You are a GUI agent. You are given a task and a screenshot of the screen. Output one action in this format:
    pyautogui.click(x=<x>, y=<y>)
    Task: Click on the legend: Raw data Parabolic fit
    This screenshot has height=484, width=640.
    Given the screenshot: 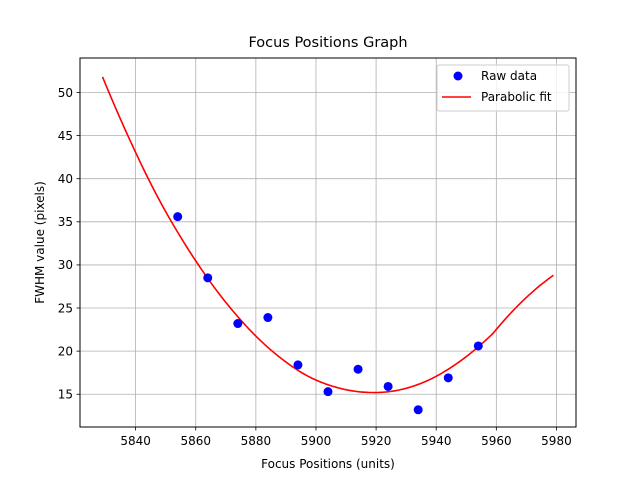 What is the action you would take?
    pyautogui.click(x=503, y=88)
    